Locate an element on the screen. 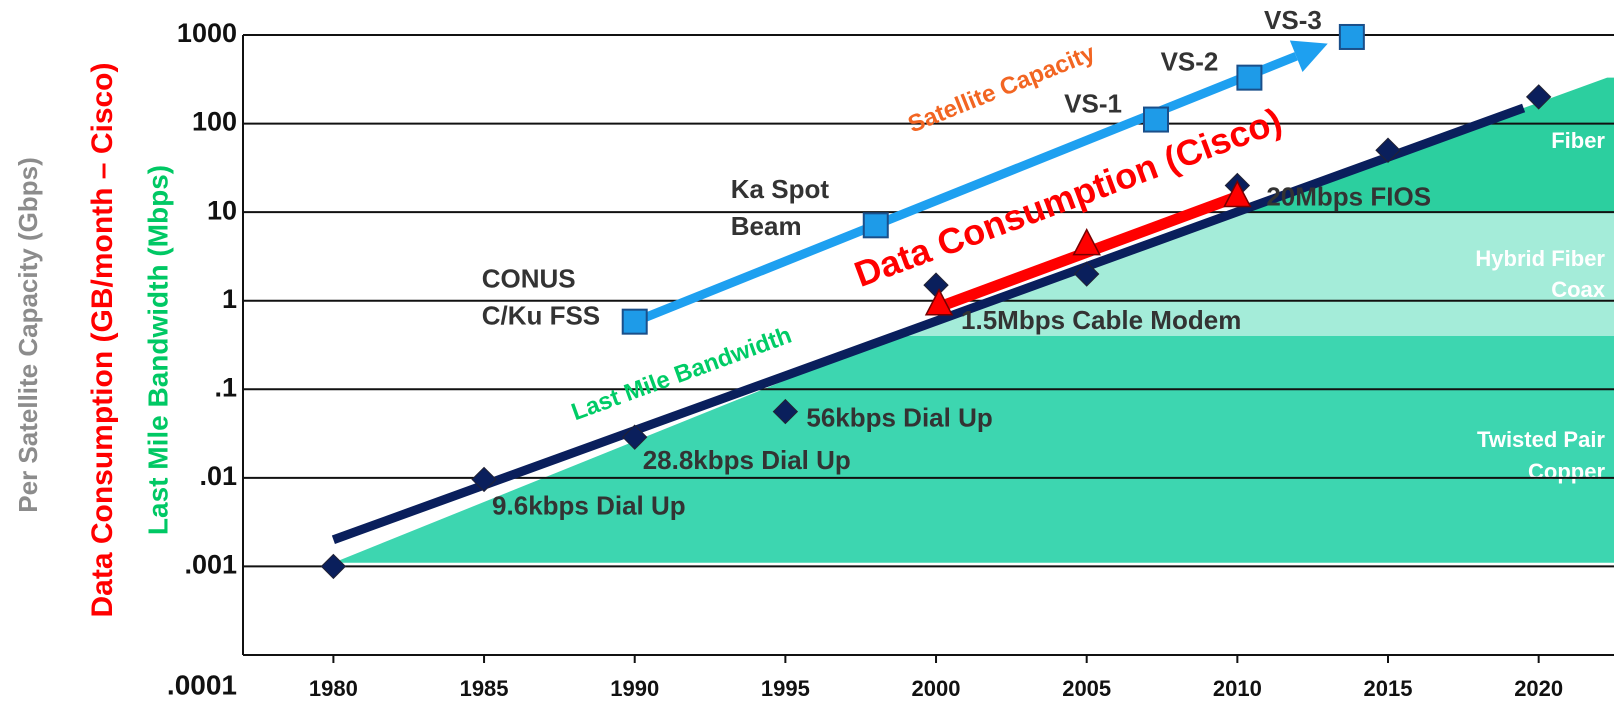 Image resolution: width=1620 pixels, height=724 pixels. y-axis-title: Per Satellite Capacity (Gbps) is located at coordinates (28, 334).